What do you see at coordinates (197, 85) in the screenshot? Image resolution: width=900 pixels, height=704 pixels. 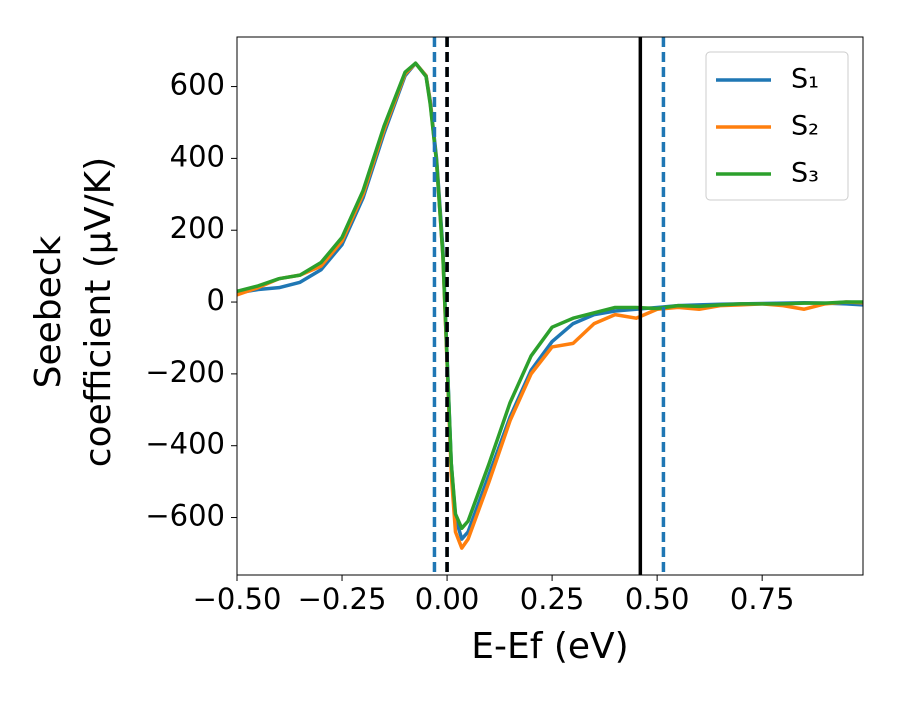 I see `y-tick-label: 600` at bounding box center [197, 85].